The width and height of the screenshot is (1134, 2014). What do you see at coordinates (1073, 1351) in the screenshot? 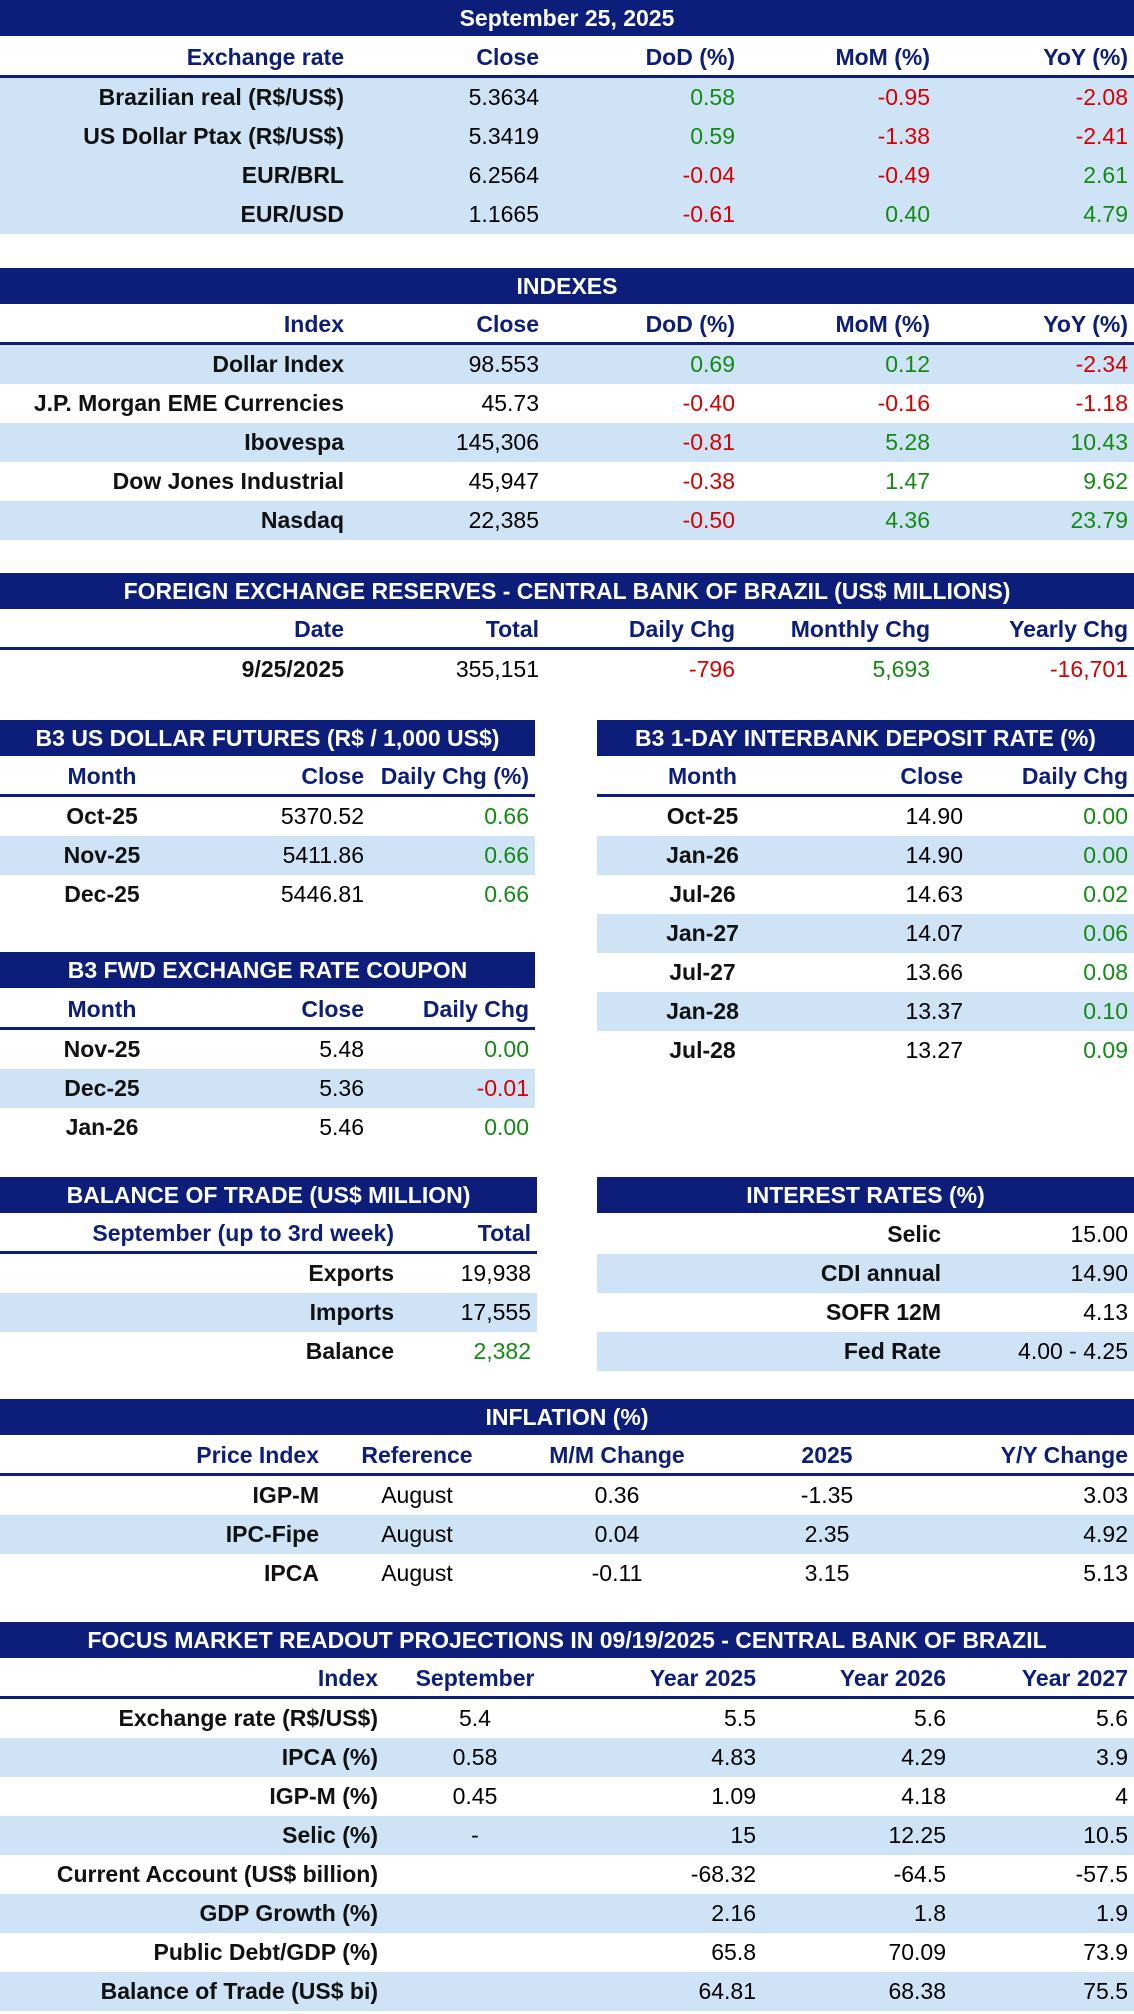
I see `table-cell: 4.00 - 4.25` at bounding box center [1073, 1351].